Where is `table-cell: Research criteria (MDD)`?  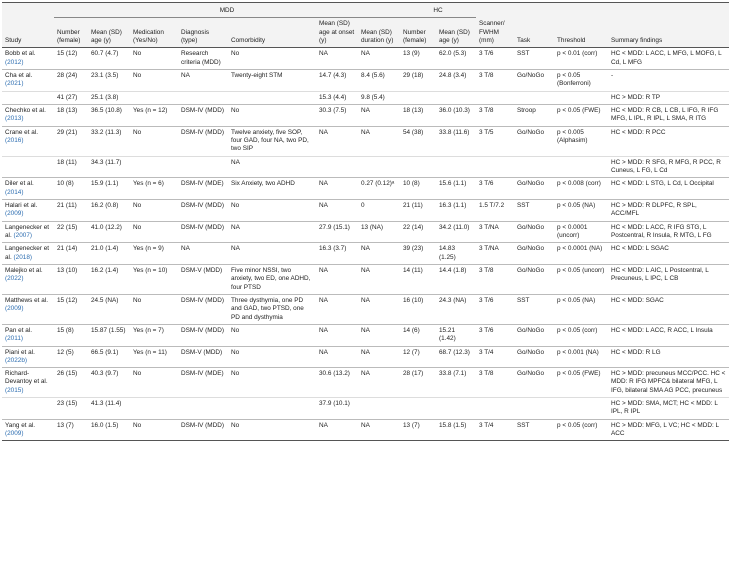 table-cell: Research criteria (MDD) is located at coordinates (203, 58).